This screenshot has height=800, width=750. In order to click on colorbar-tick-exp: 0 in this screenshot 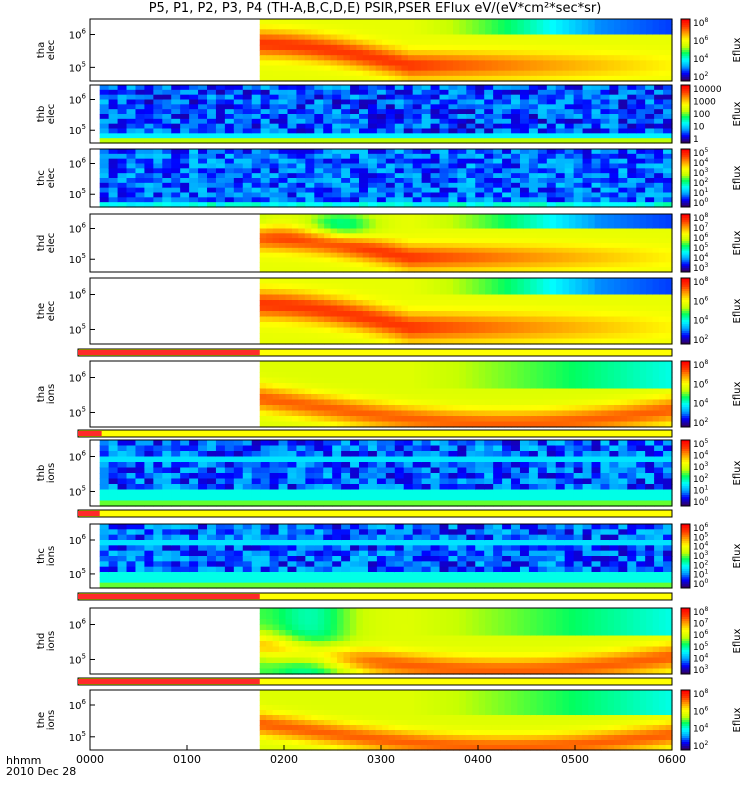, I will do `click(706, 200)`.